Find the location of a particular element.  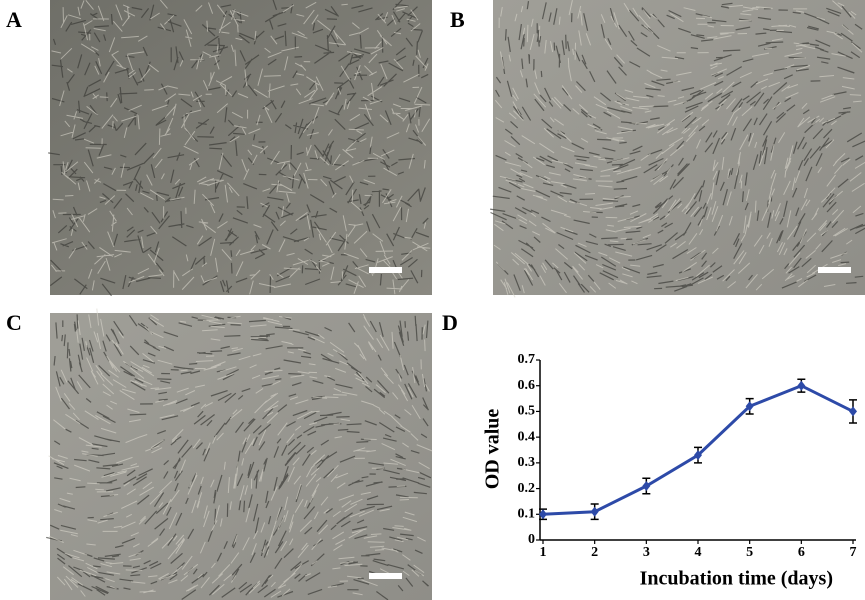

x-tick-label: 7 is located at coordinates (853, 552).